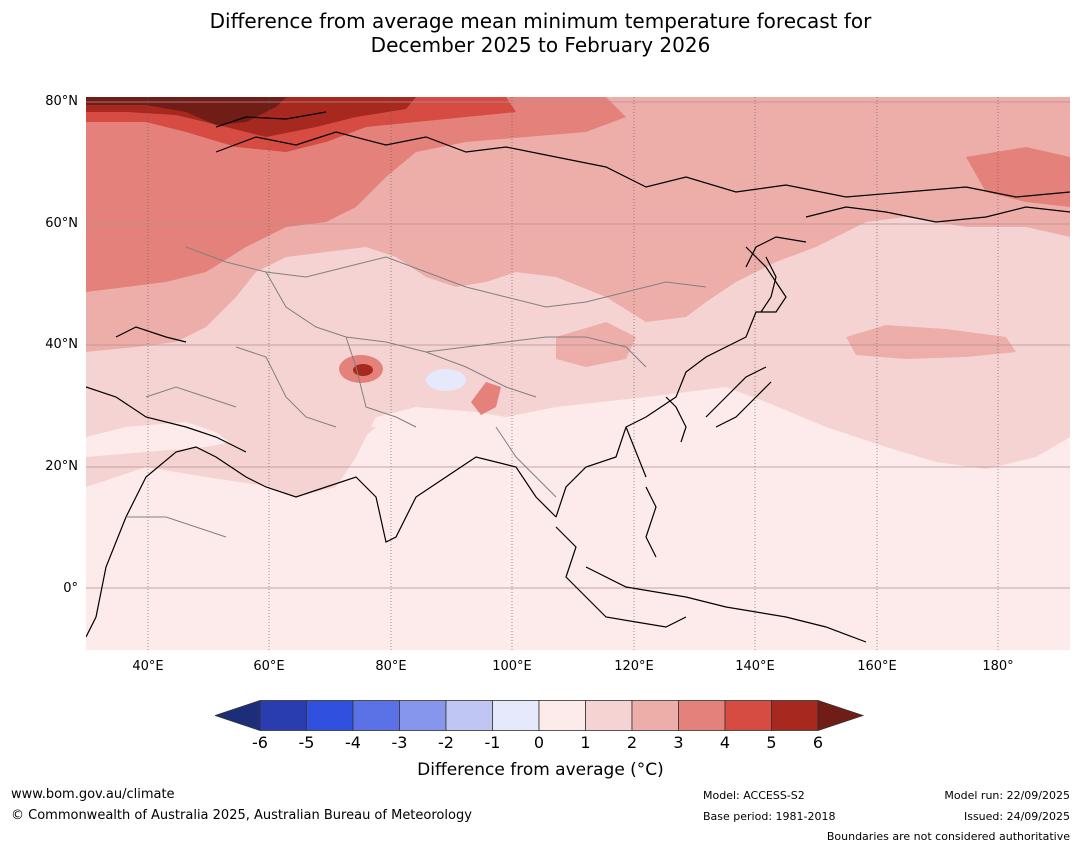 This screenshot has height=850, width=1081. Describe the element at coordinates (818, 742) in the screenshot. I see `colorbar-tick-label: 6` at that location.